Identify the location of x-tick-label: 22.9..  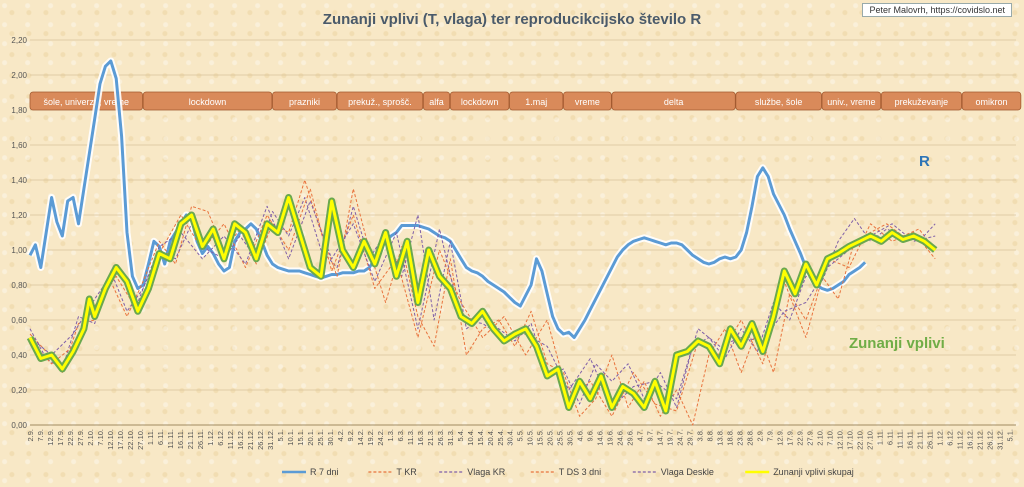
(70, 437).